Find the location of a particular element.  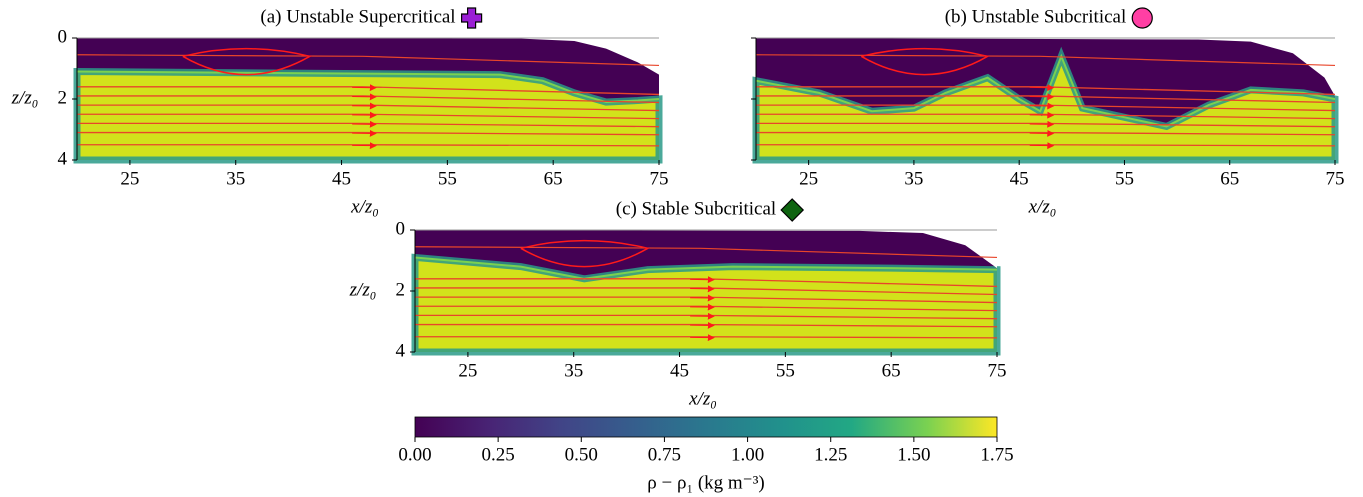

colorbar-tick-label: 0.75 is located at coordinates (664, 454).